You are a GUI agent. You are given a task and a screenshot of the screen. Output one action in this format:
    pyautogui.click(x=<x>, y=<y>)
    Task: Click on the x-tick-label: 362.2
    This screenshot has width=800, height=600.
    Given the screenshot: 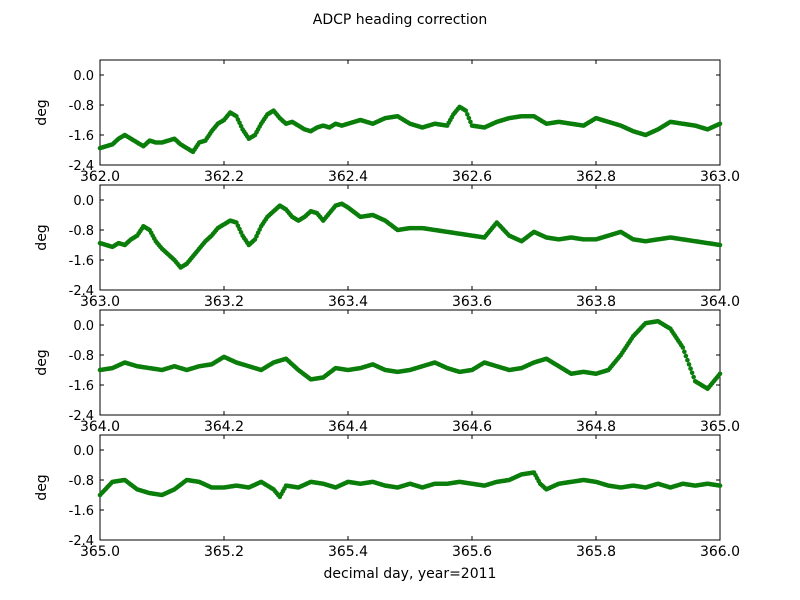 What is the action you would take?
    pyautogui.click(x=224, y=177)
    